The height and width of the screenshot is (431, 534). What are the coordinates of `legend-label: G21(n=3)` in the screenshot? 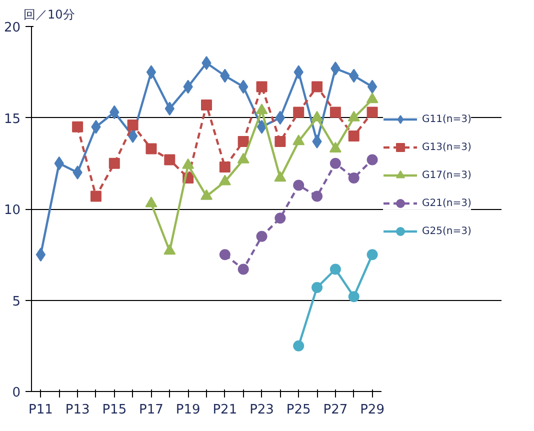 It's located at (447, 203).